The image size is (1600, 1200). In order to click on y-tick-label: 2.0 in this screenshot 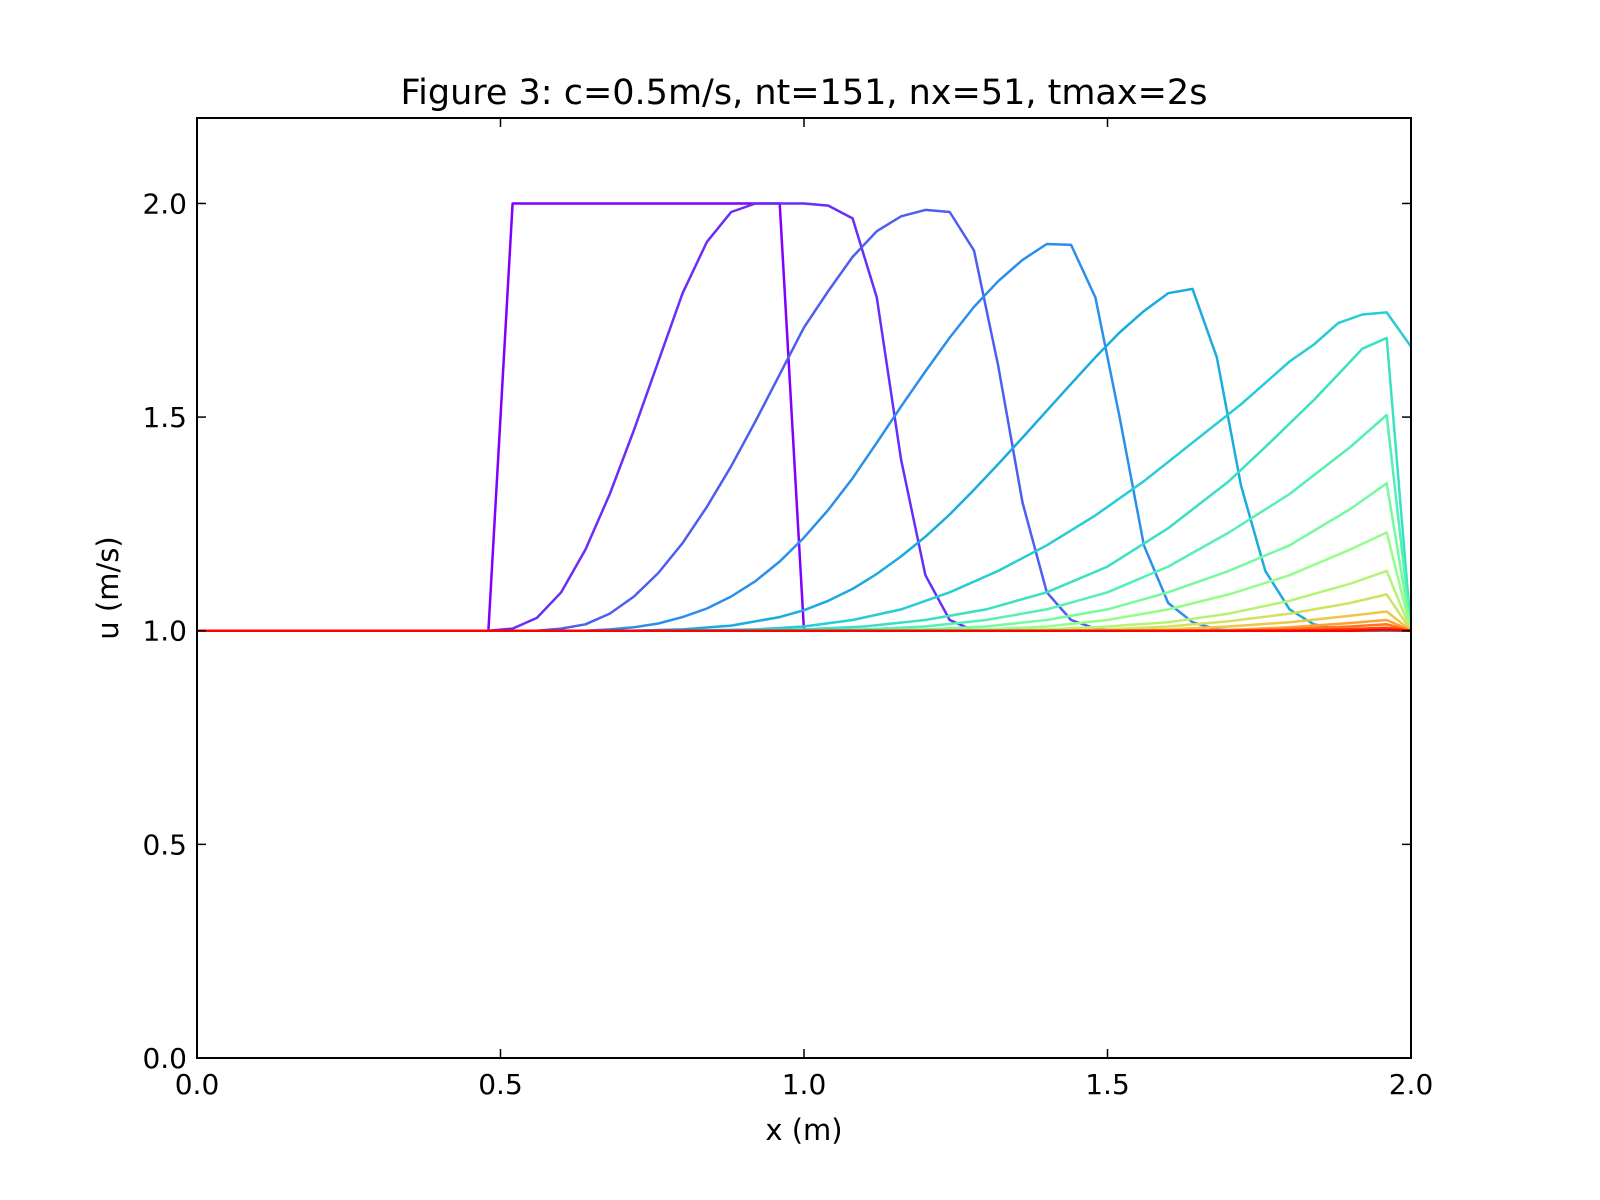, I will do `click(164, 203)`.